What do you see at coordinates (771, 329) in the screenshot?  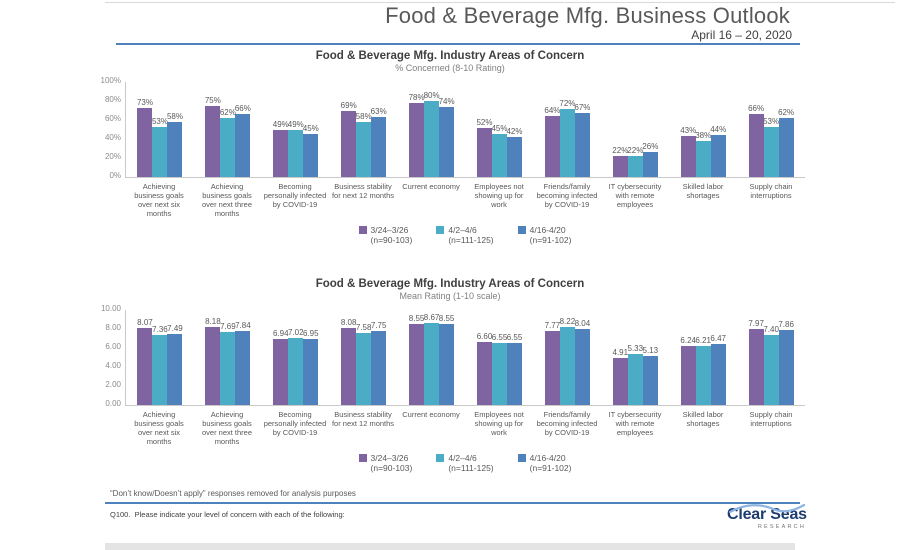 I see `bar-value-label: 7.40` at bounding box center [771, 329].